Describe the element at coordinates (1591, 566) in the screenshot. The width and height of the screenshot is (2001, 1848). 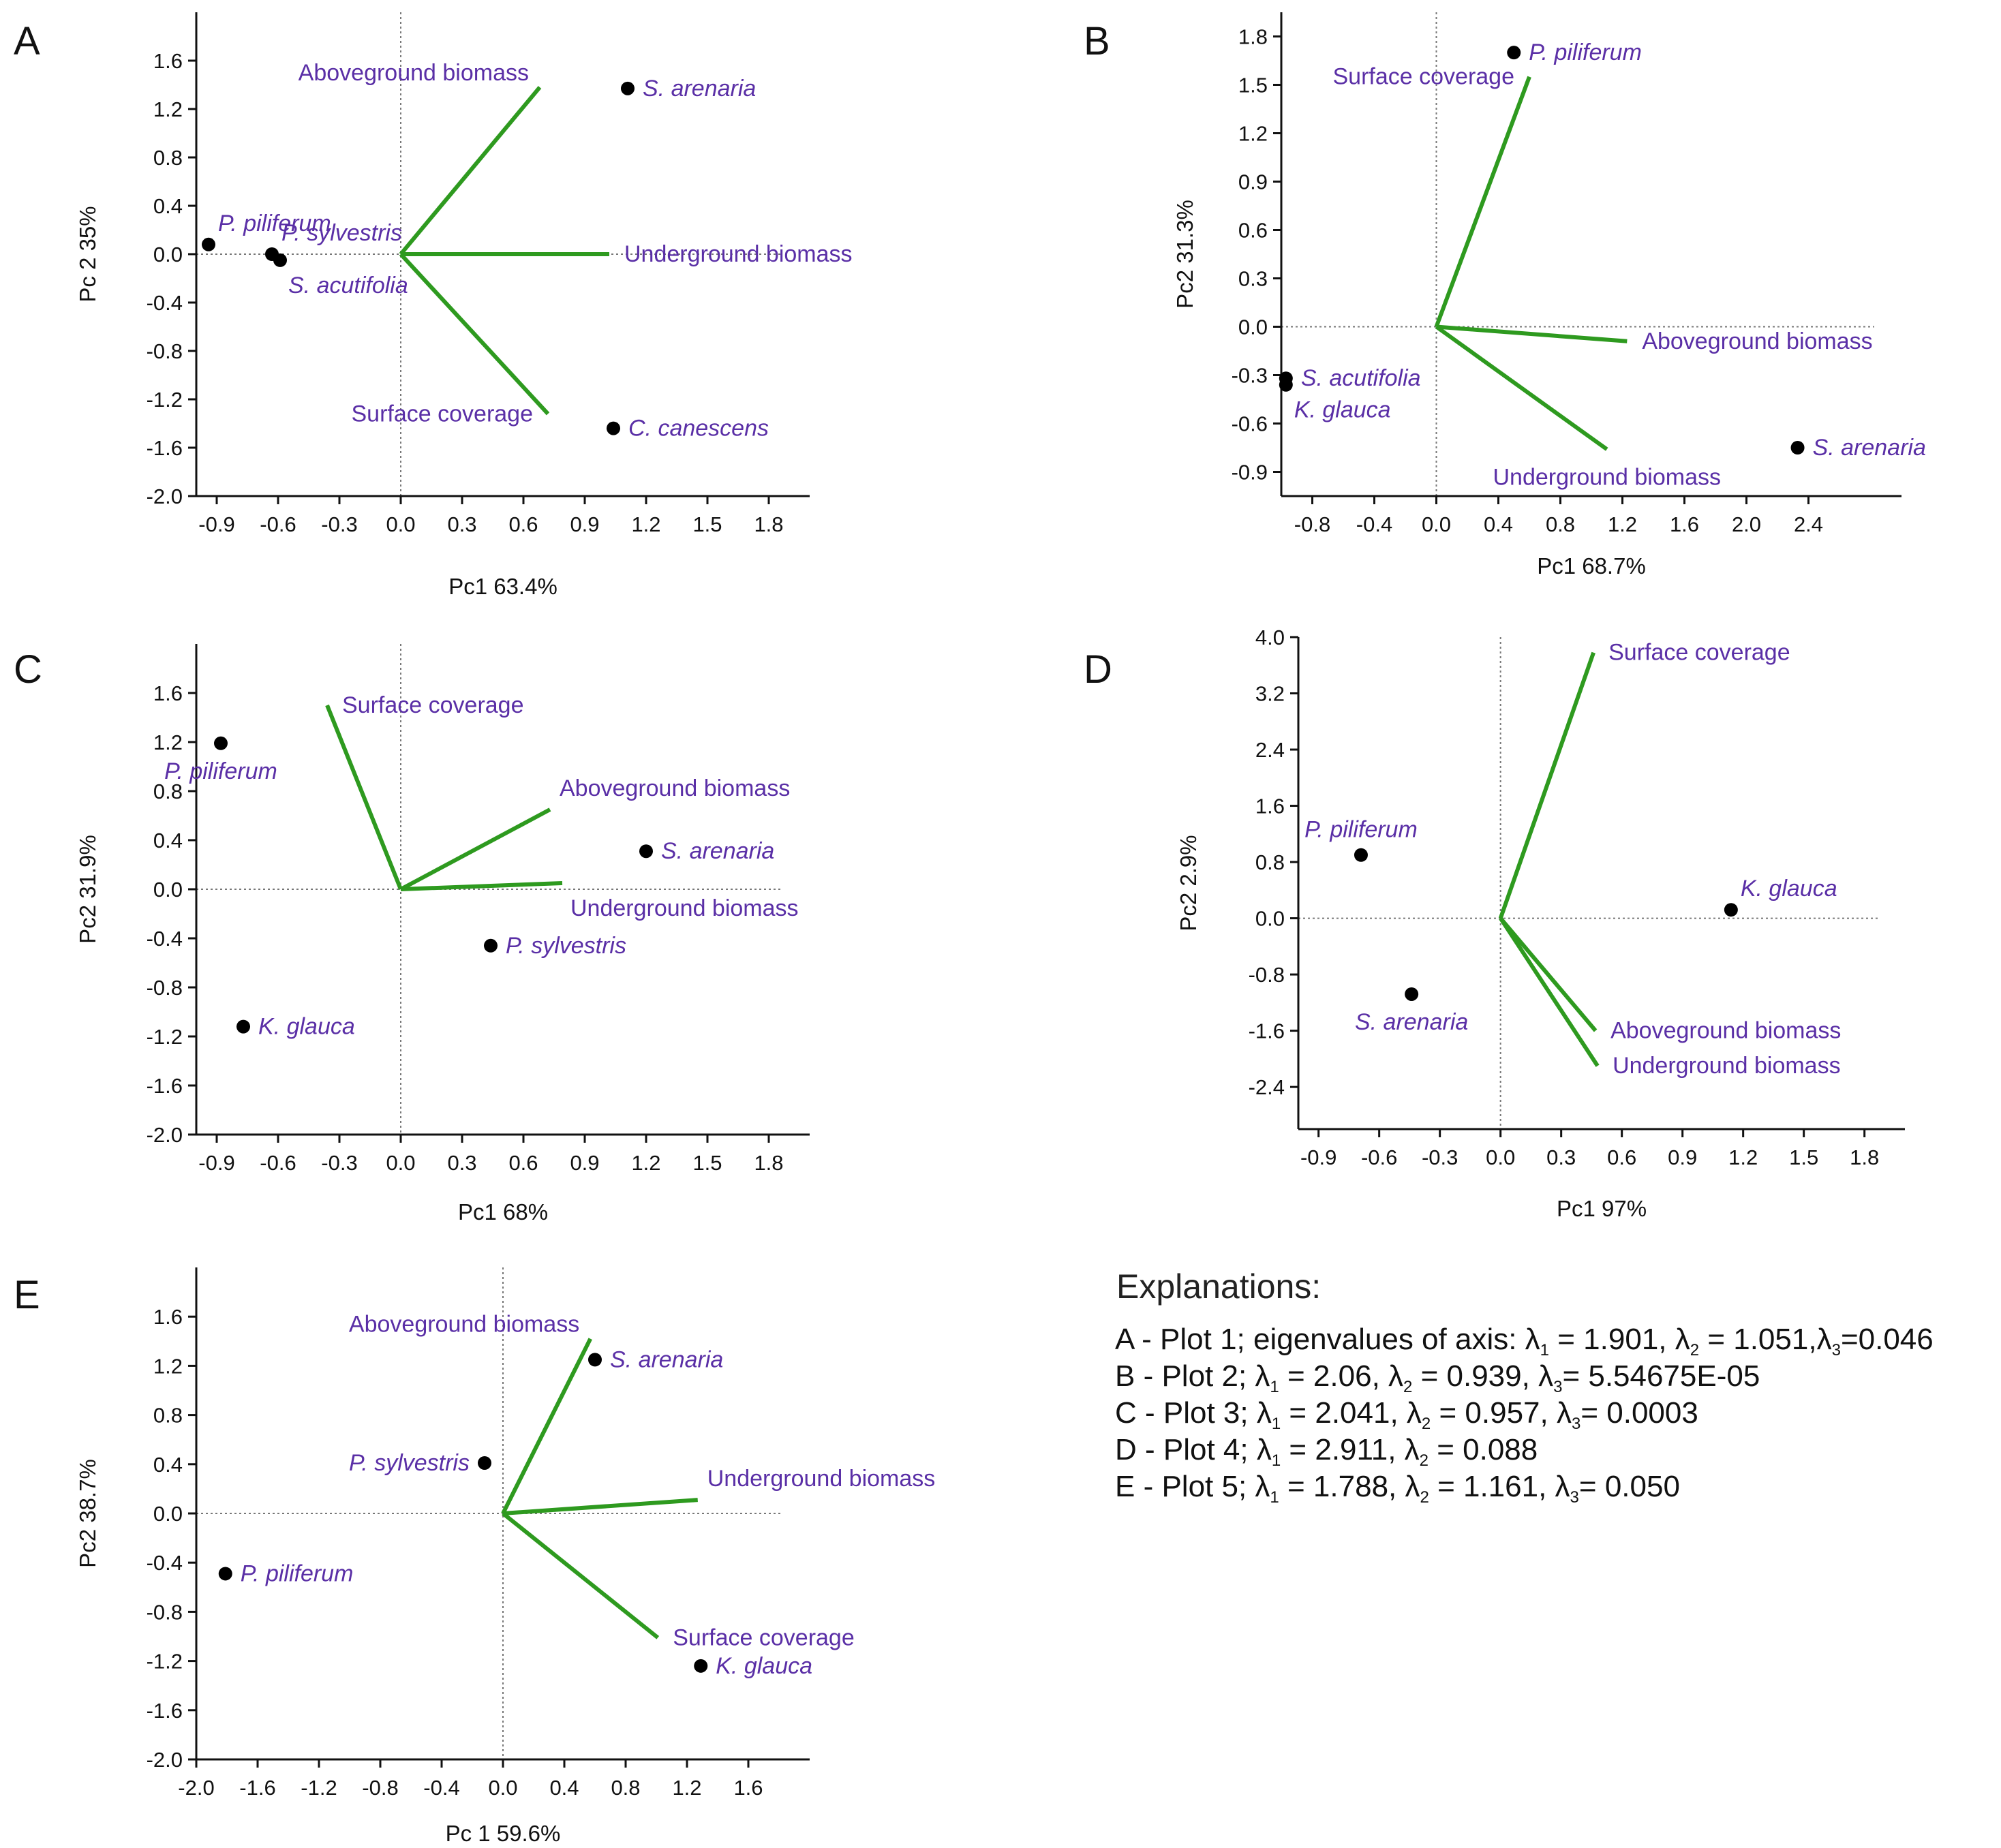
I see `x-axis-title: Pc1 68.7%` at that location.